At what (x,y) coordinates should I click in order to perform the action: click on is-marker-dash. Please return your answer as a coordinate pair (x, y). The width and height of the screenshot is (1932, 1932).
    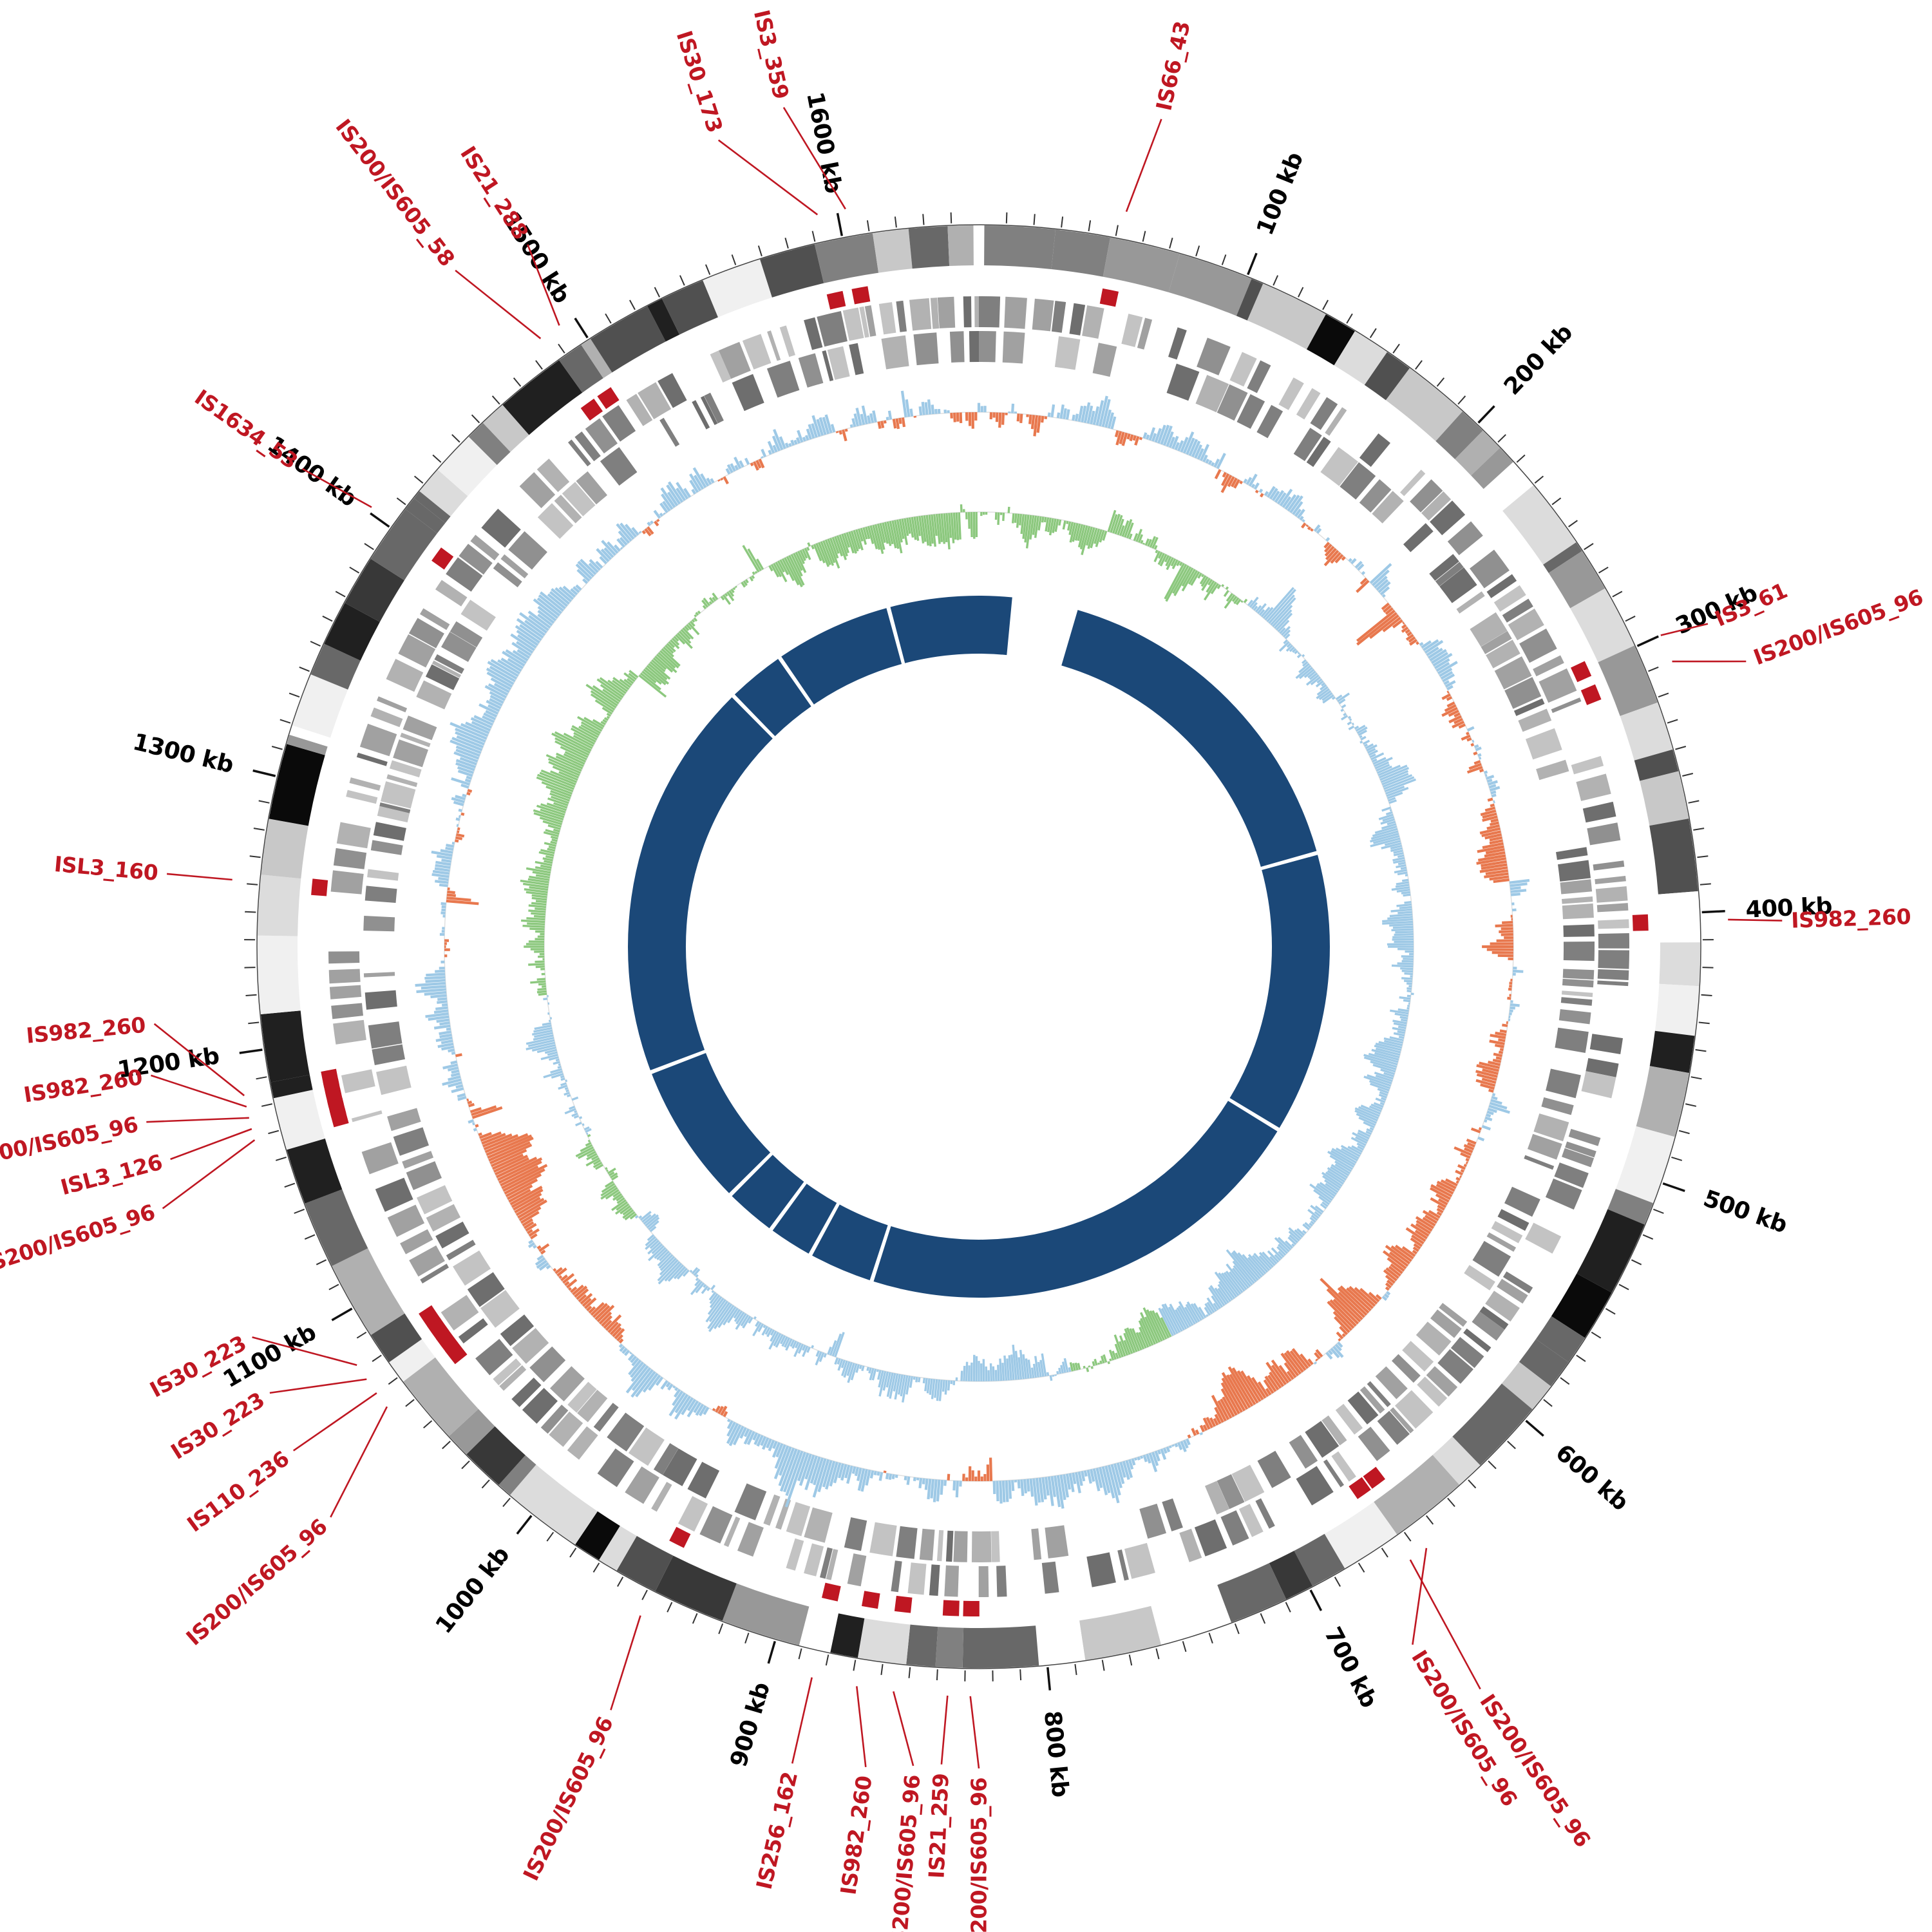
    Looking at the image, I should click on (836, 300).